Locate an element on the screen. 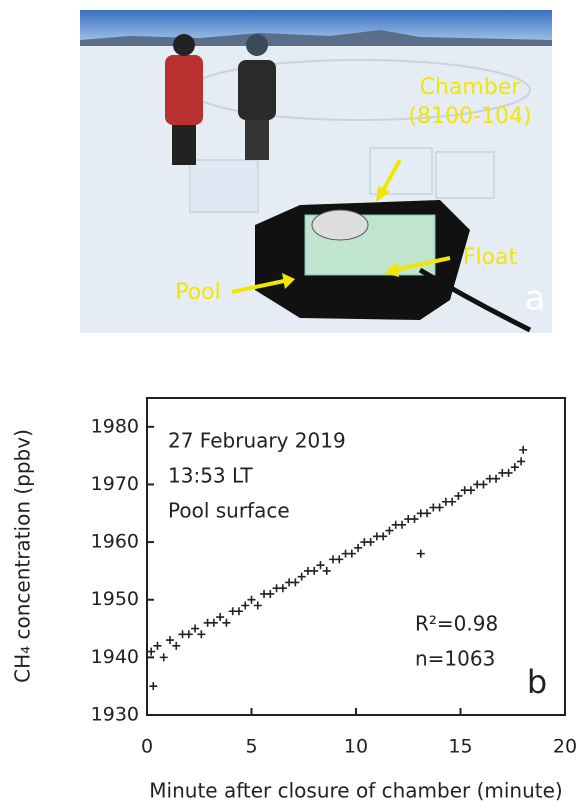  y-tick-label: 1980 is located at coordinates (115, 426).